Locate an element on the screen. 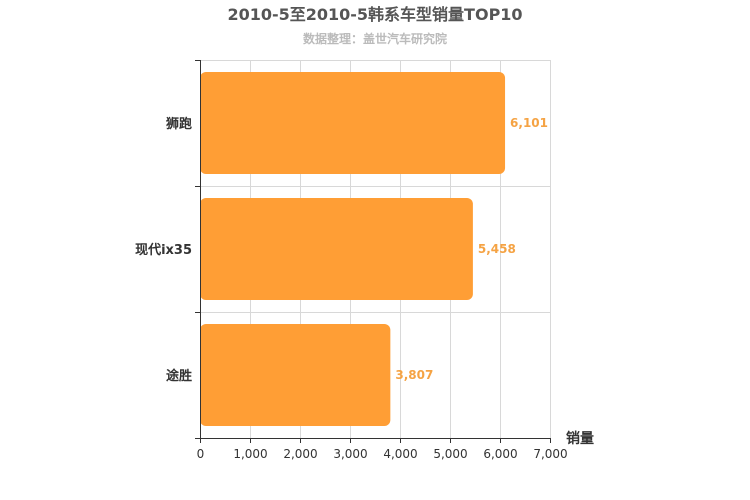 The height and width of the screenshot is (500, 750). x-tick-label: 5,000 is located at coordinates (450, 454).